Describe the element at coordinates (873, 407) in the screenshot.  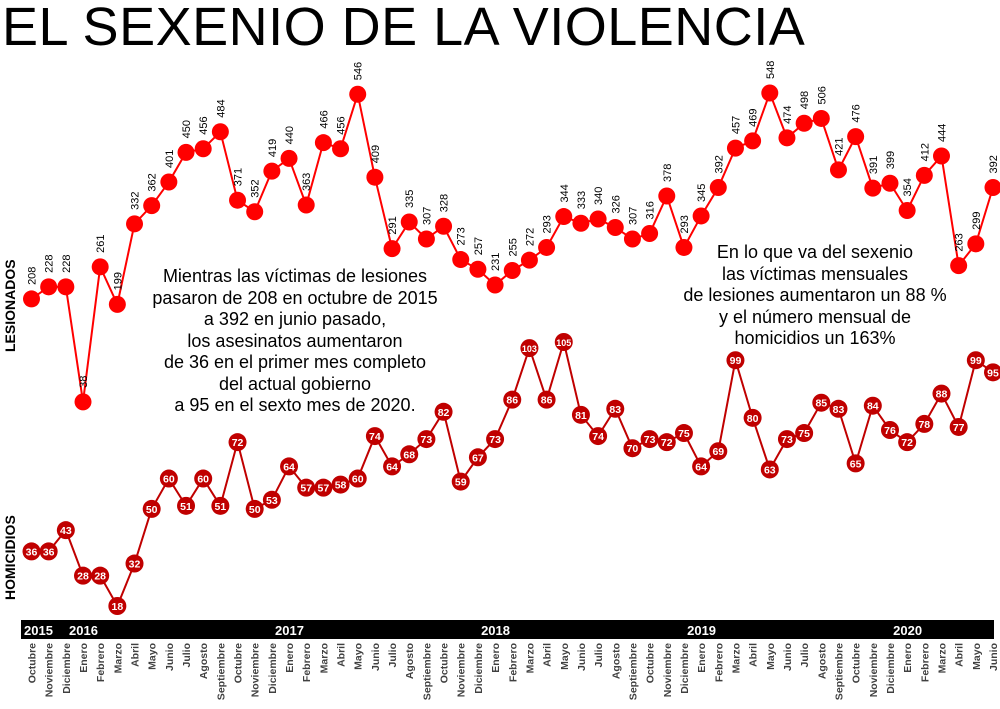
I see `homicidios-data-label: 84` at that location.